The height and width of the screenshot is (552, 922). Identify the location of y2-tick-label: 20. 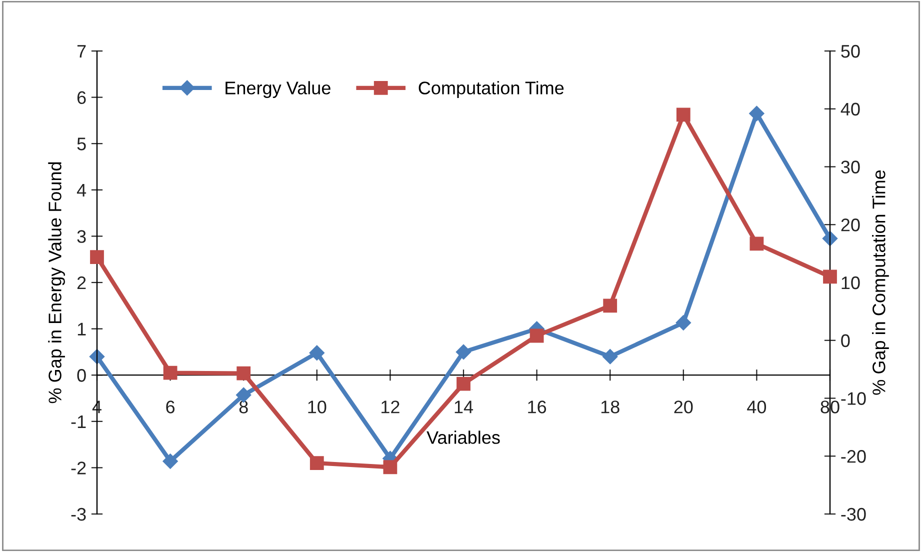
(850, 225).